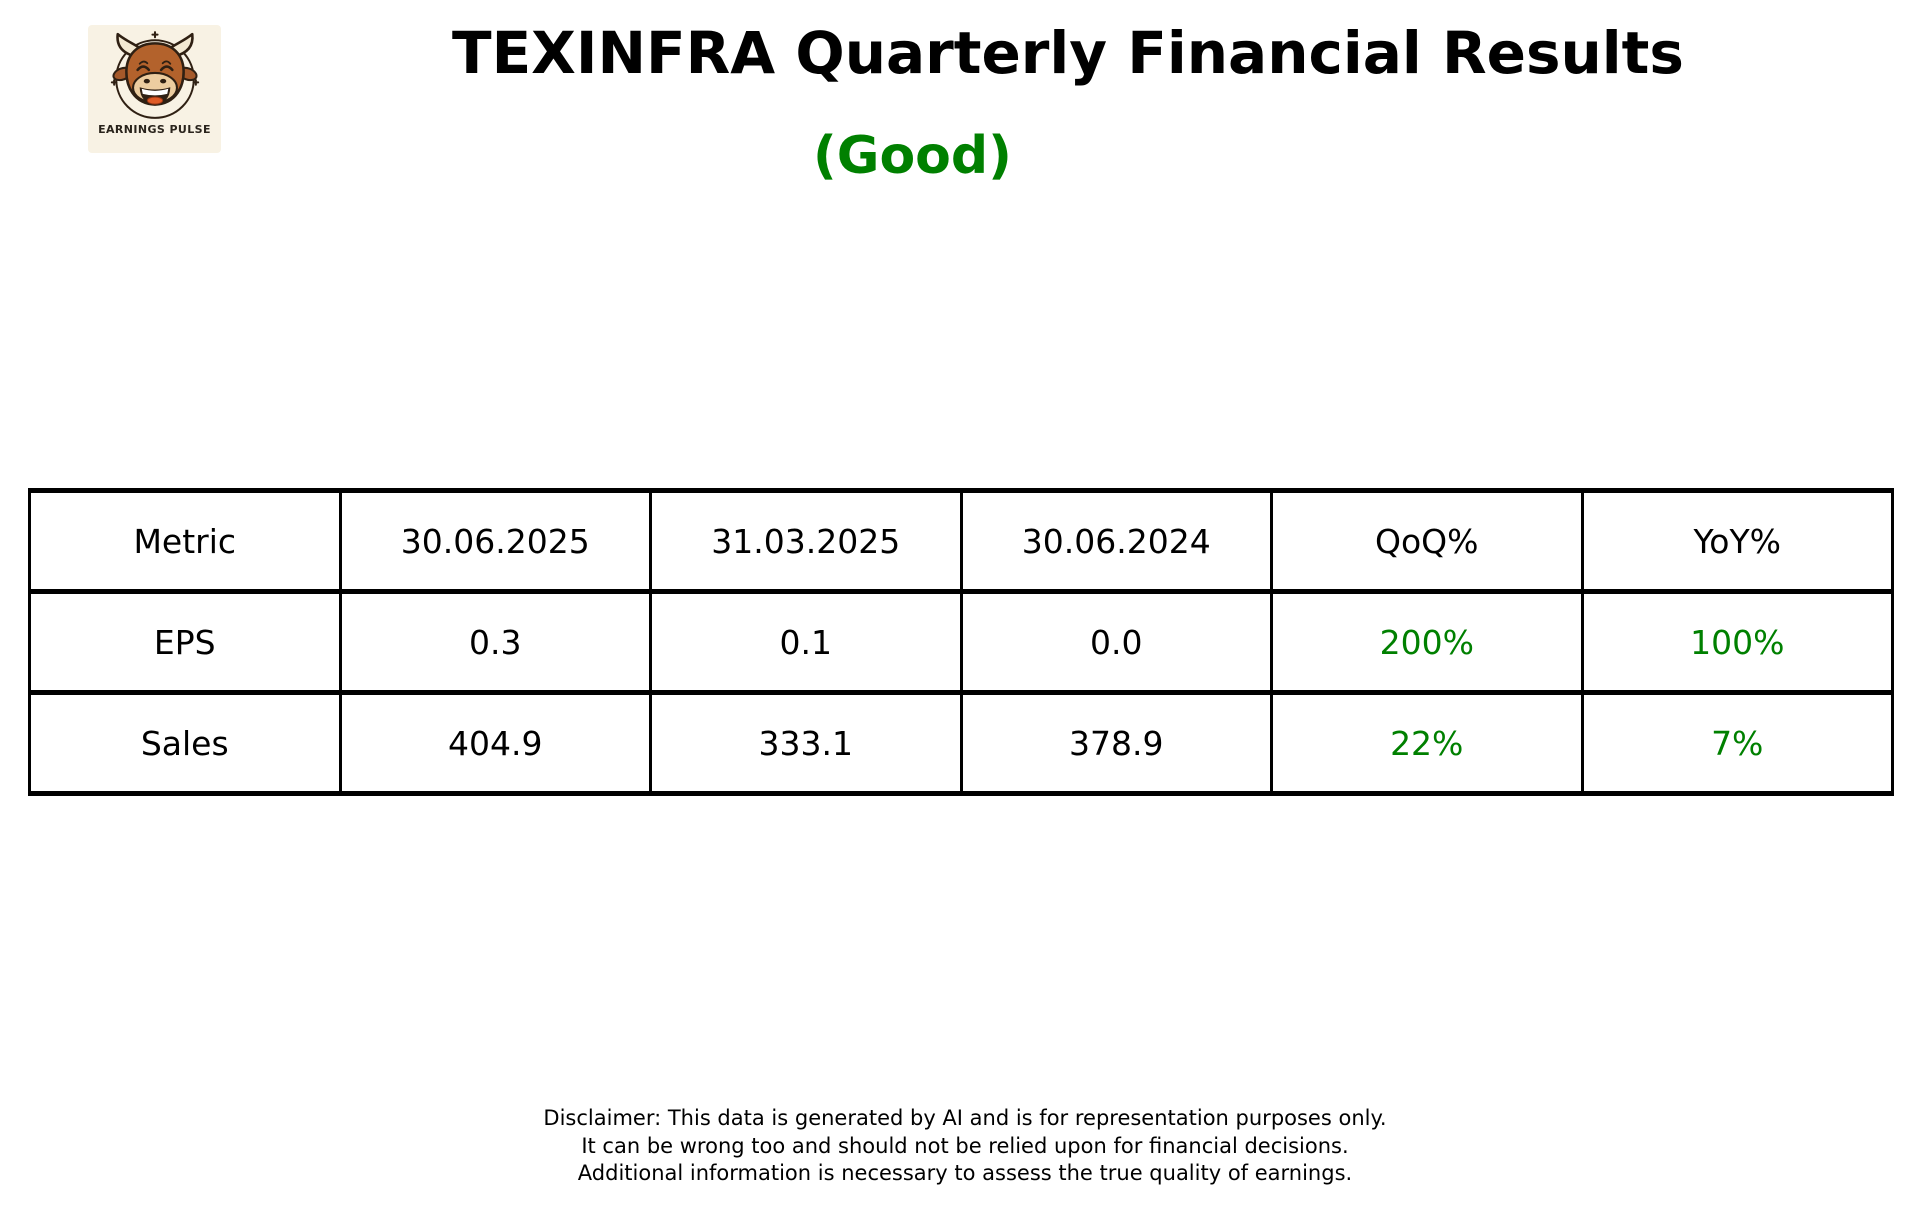  I want to click on table-row-eps: EPS 0.3 0.1 0.0 200% 100%, so click(961, 642).